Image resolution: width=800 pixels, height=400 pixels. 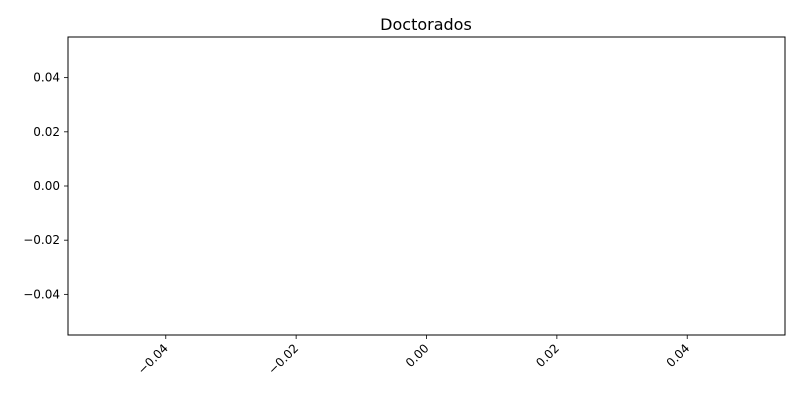 I want to click on y-tick-label: −0.04, so click(x=41, y=294).